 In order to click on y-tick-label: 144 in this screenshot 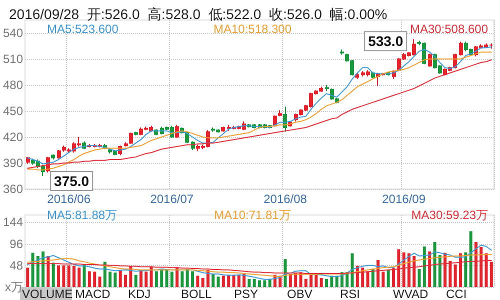, I will do `click(13, 222)`.